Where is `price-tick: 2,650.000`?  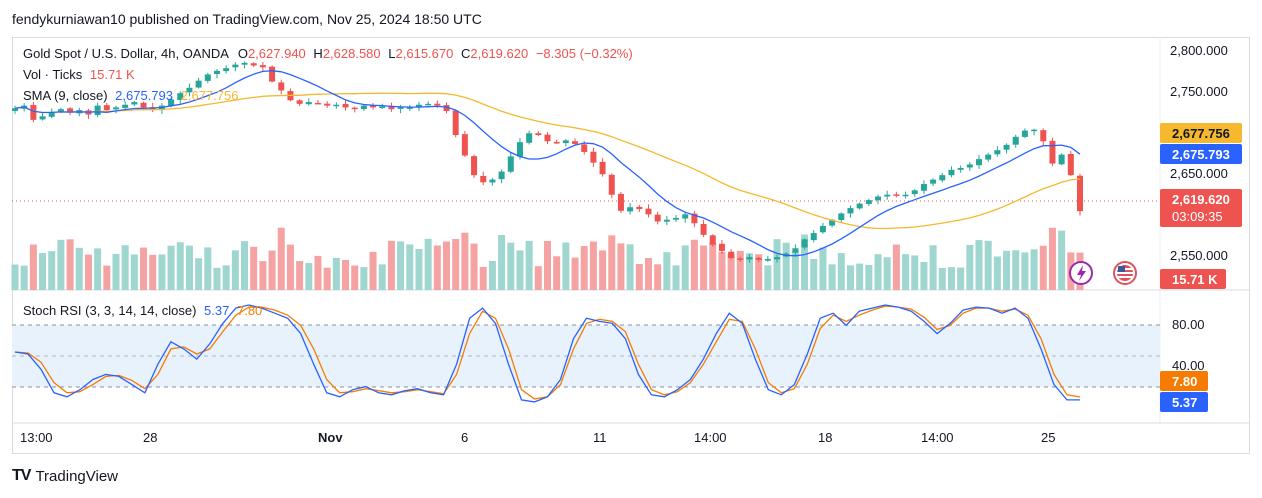
price-tick: 2,650.000 is located at coordinates (1199, 173).